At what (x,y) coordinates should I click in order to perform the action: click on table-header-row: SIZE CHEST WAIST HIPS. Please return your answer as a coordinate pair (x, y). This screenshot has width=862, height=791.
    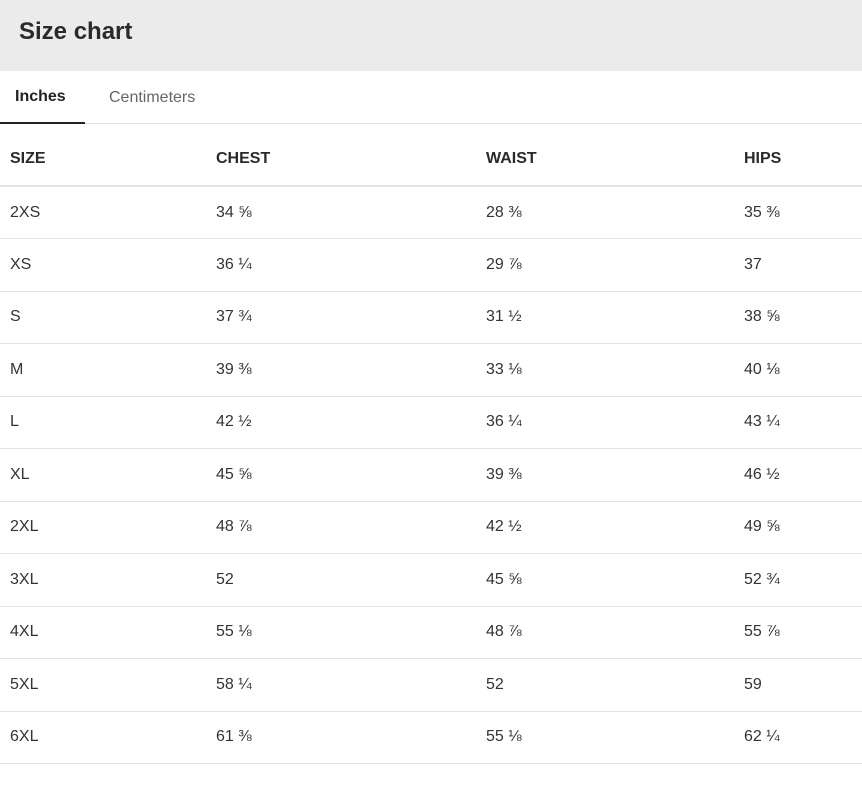
    Looking at the image, I should click on (431, 155).